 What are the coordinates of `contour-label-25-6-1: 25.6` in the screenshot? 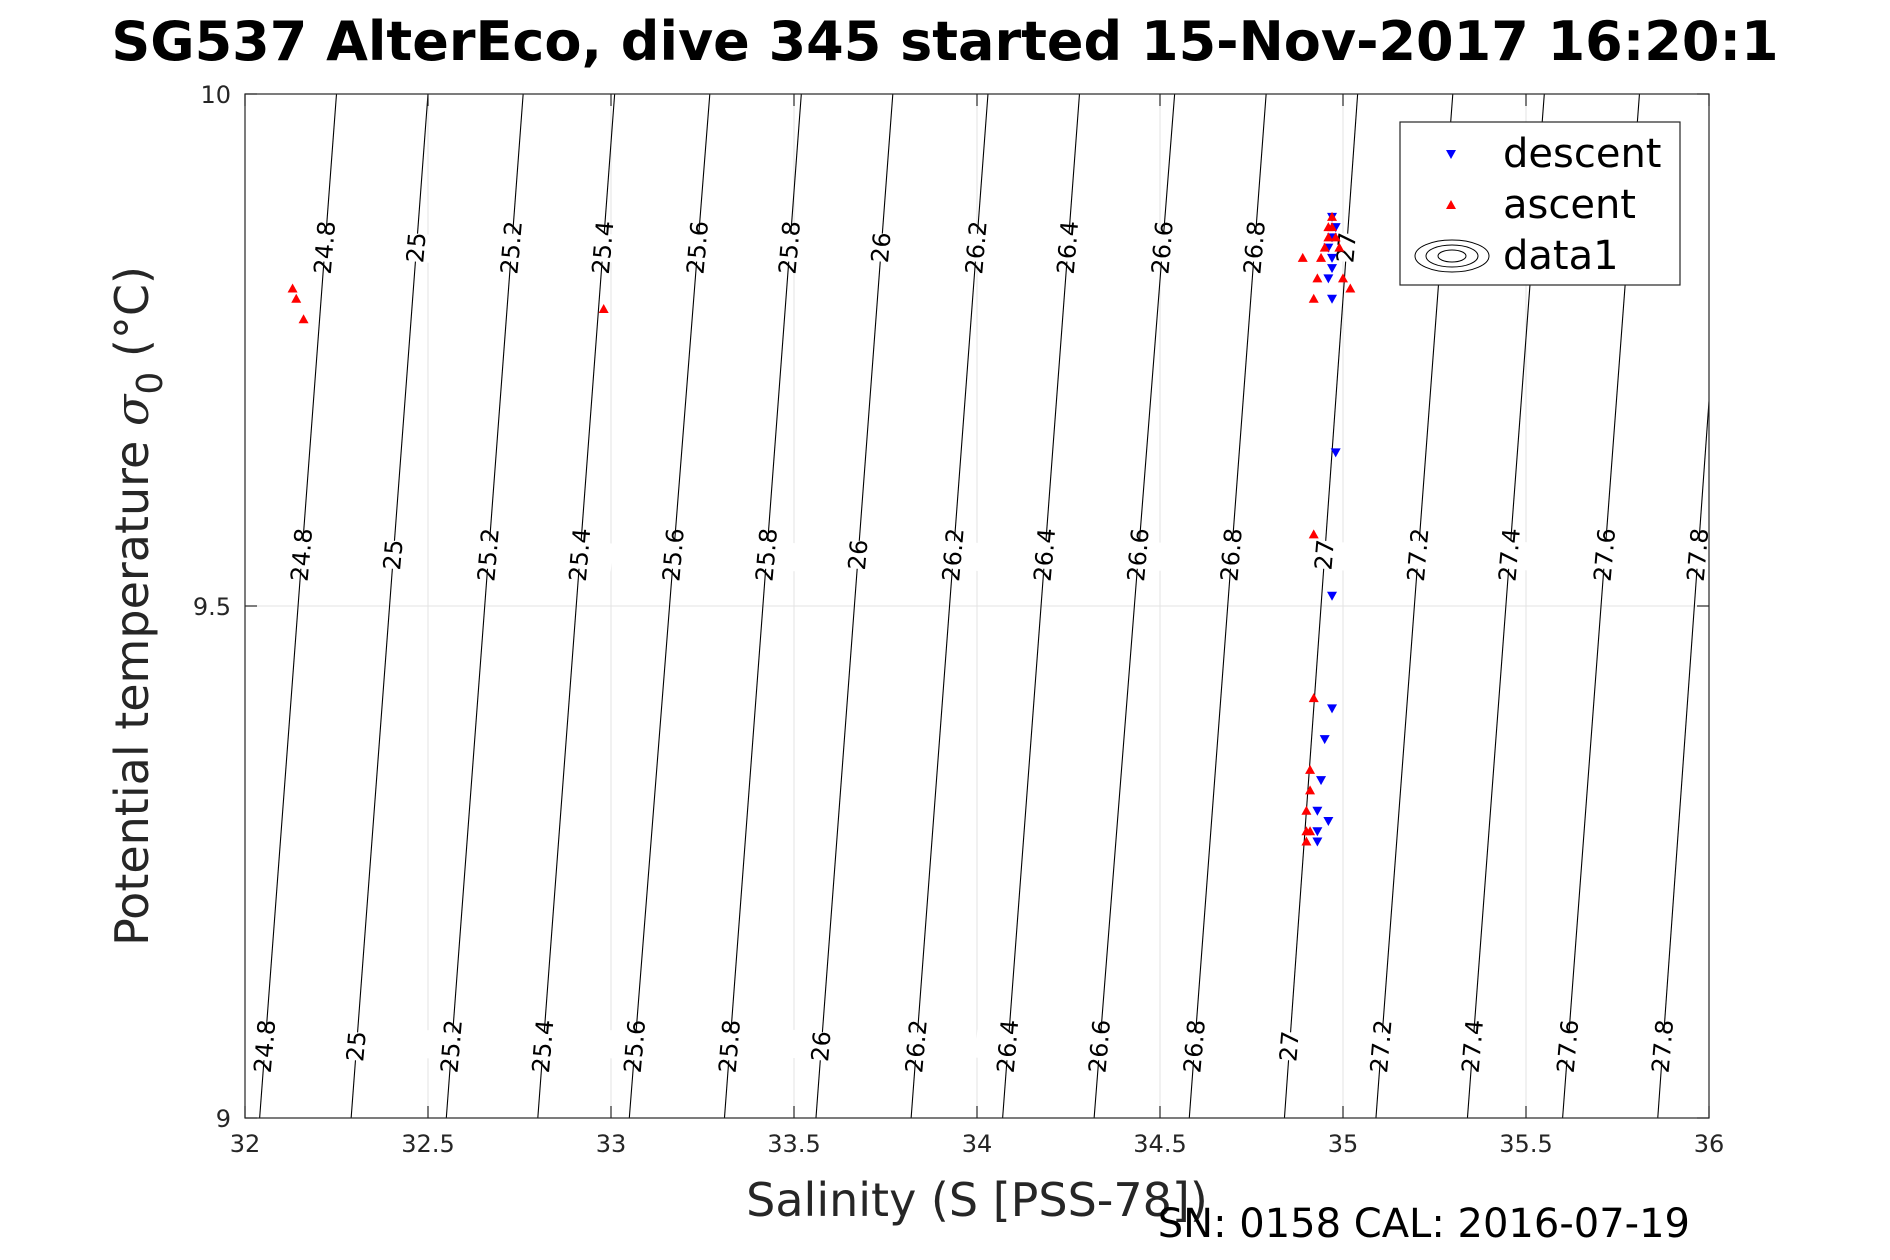 It's located at (673, 555).